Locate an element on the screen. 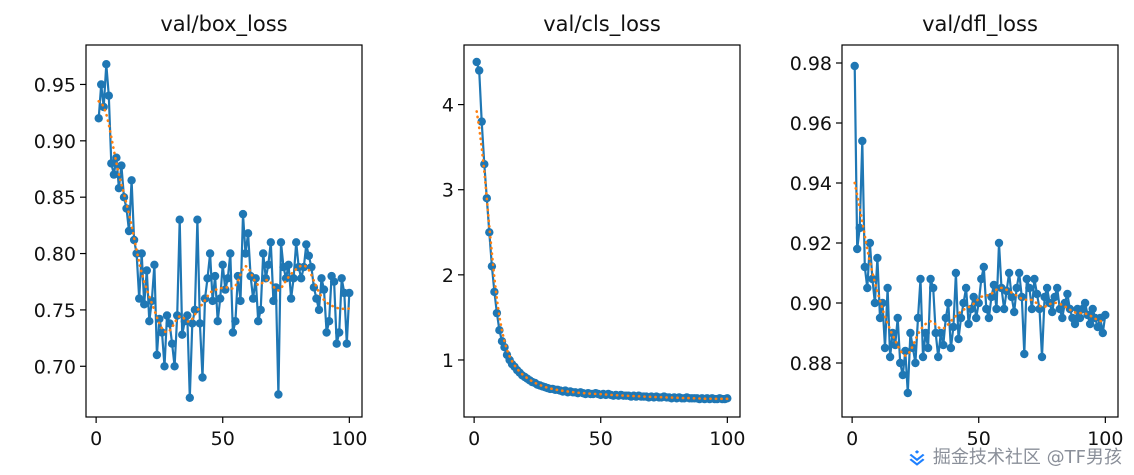 The image size is (1134, 475). y-tick-label: 0.94 is located at coordinates (811, 184).